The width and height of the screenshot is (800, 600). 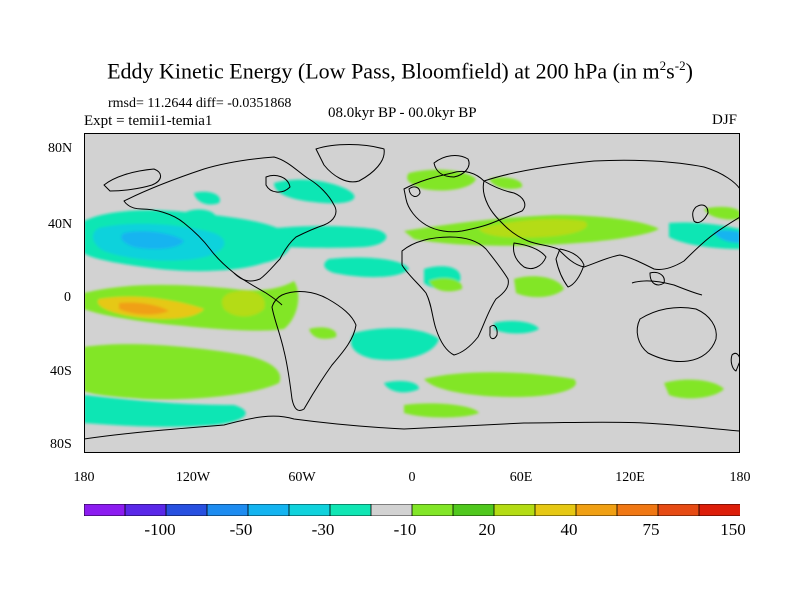 I want to click on south-atlantic-negative, so click(x=394, y=344).